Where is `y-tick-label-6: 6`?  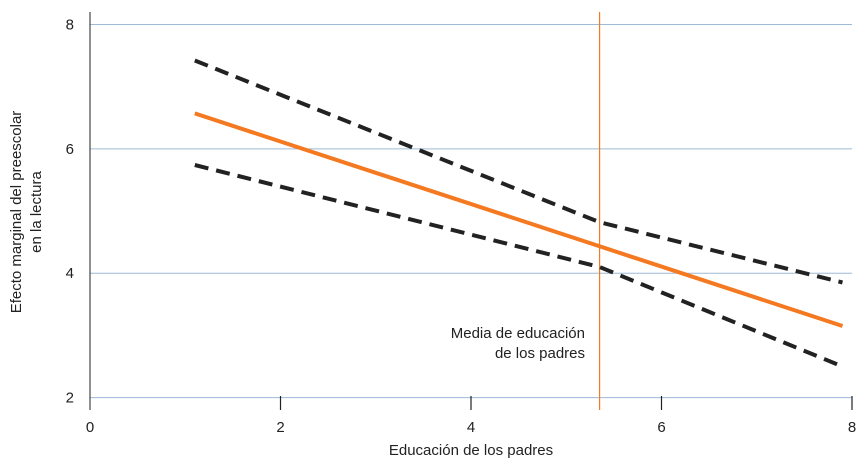
y-tick-label-6: 6 is located at coordinates (70, 149).